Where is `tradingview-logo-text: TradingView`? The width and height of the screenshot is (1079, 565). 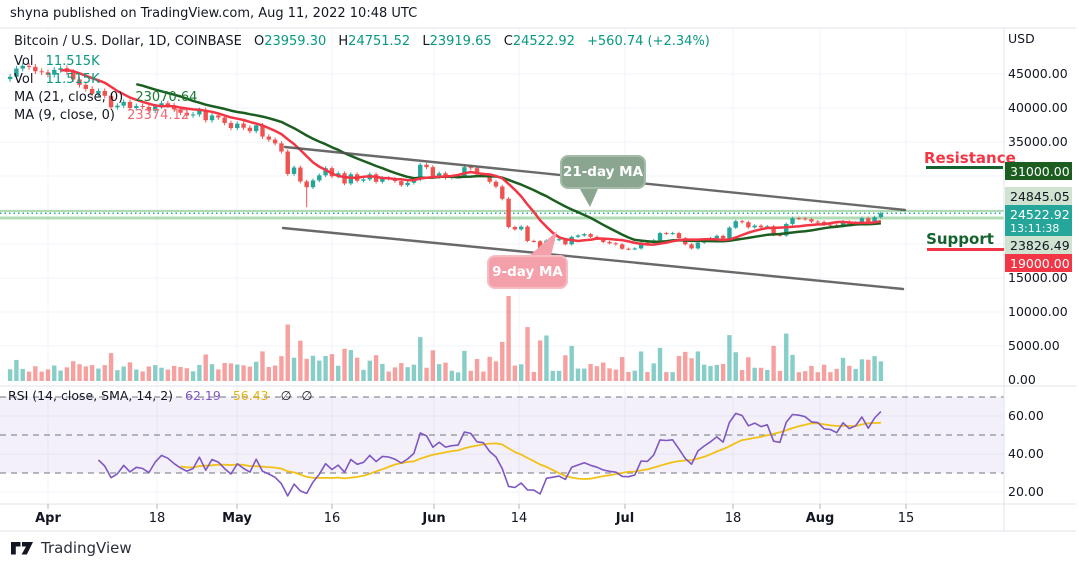 tradingview-logo-text: TradingView is located at coordinates (86, 548).